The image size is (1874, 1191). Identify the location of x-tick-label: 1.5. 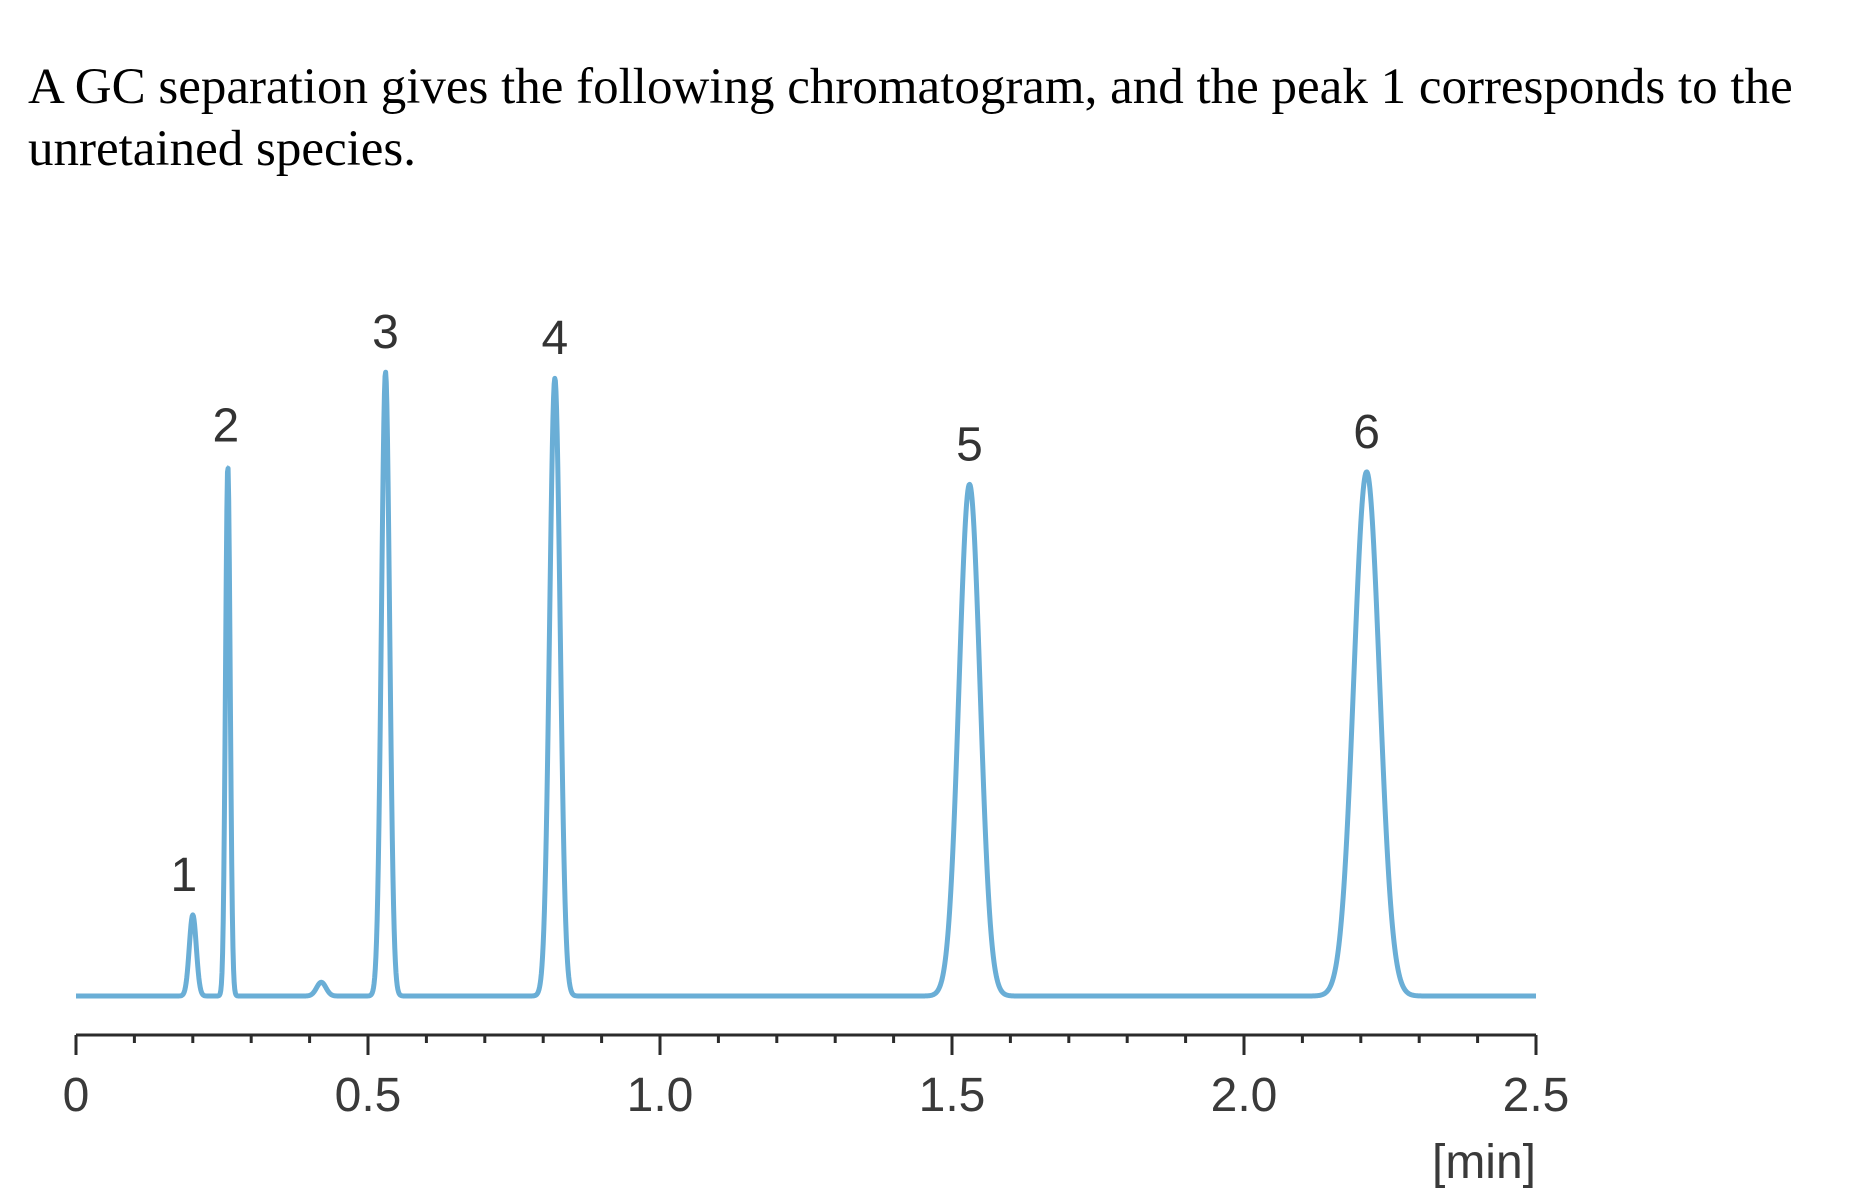
(952, 1095).